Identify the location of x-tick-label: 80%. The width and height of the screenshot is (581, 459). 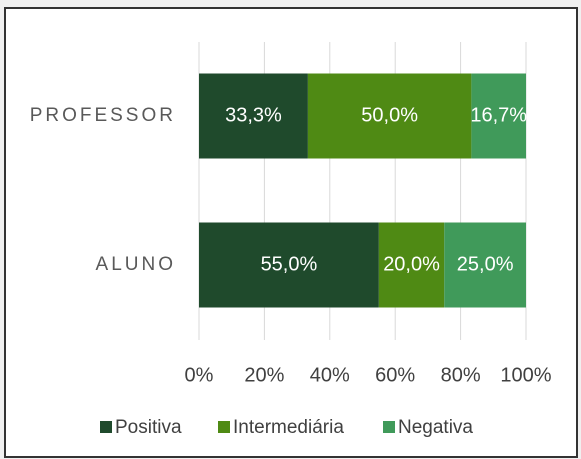
(461, 375).